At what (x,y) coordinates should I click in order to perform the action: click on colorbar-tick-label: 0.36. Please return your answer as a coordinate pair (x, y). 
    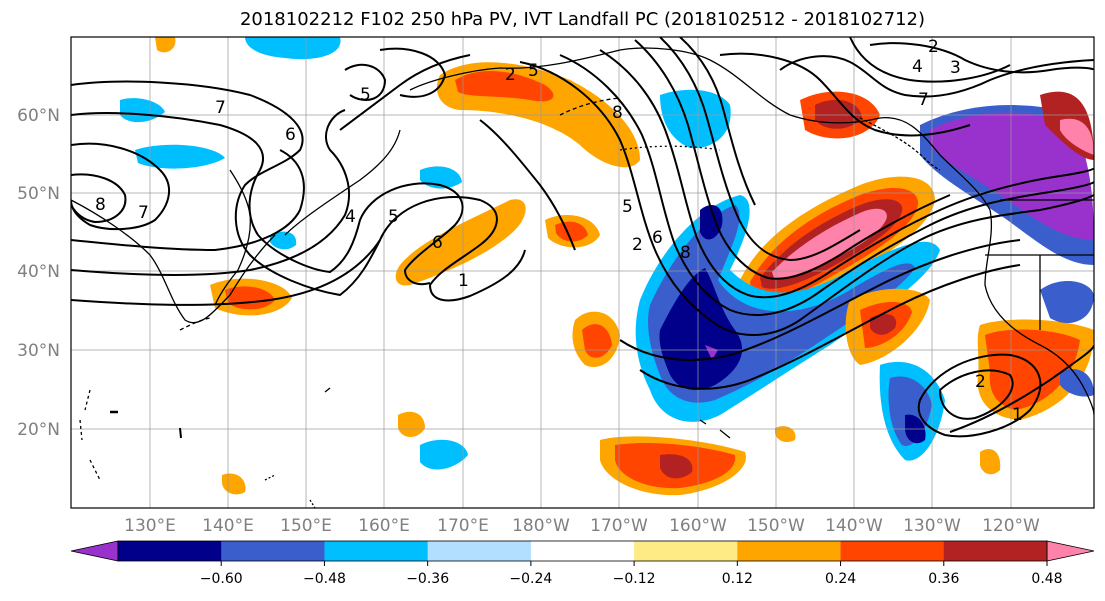
    Looking at the image, I should click on (943, 579).